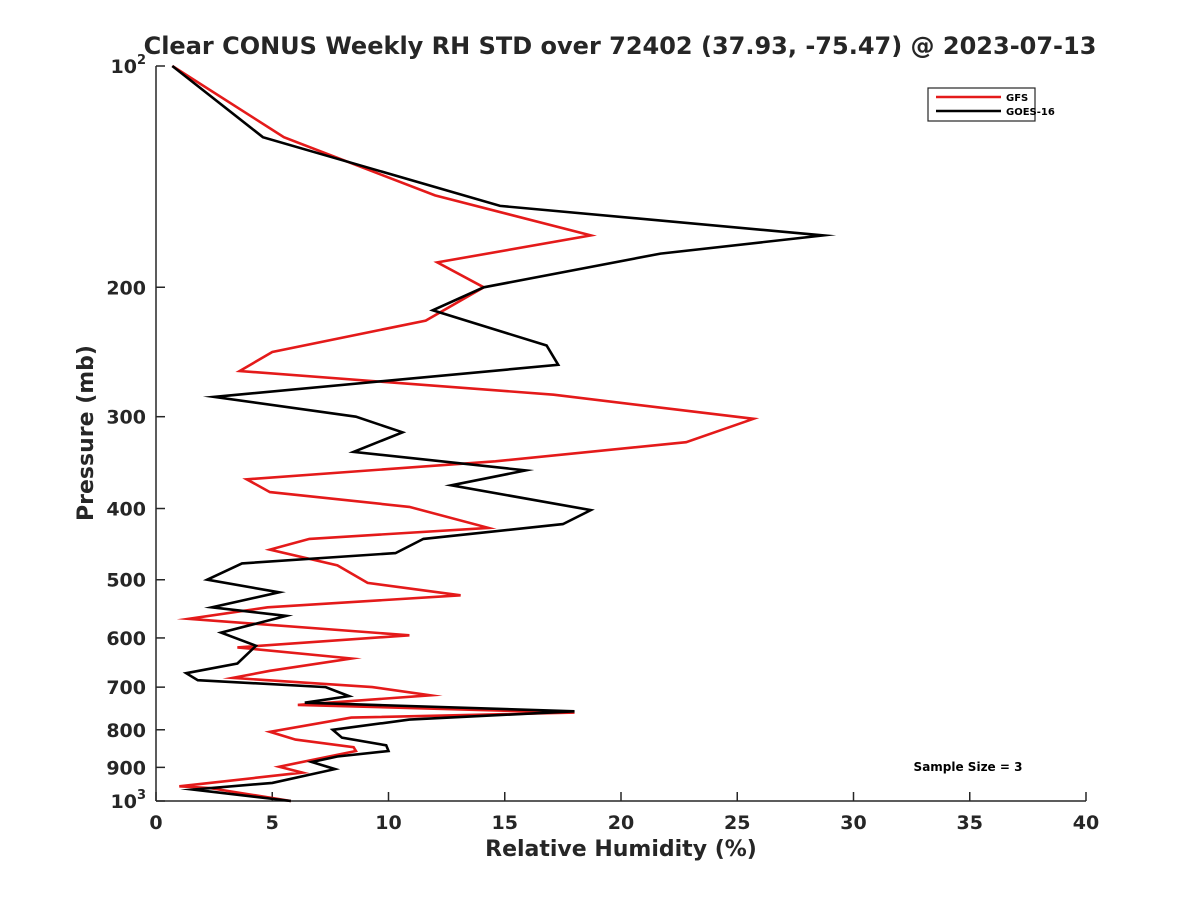 The height and width of the screenshot is (900, 1200). What do you see at coordinates (126, 731) in the screenshot?
I see `y-tick-label: 800` at bounding box center [126, 731].